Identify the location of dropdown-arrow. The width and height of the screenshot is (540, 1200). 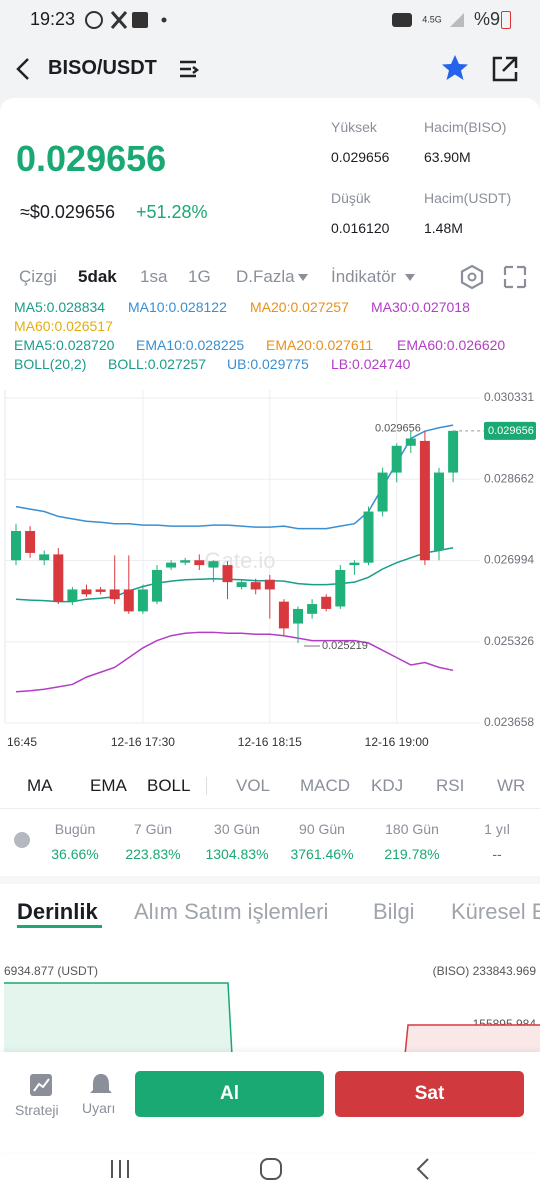
(410, 277).